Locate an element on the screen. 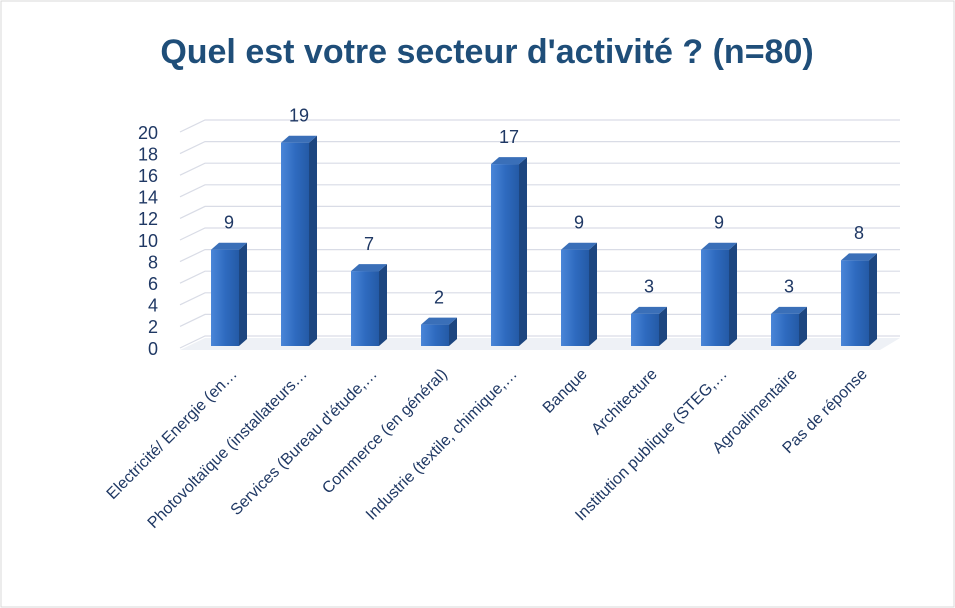 The image size is (955, 608). y-tick-label: 20 is located at coordinates (148, 133).